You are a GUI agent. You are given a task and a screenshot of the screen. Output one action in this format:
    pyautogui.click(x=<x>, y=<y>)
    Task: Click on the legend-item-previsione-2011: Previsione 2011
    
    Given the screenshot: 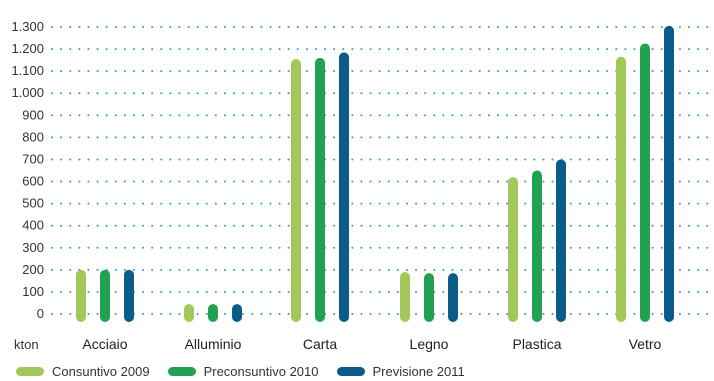 What is the action you would take?
    pyautogui.click(x=400, y=371)
    